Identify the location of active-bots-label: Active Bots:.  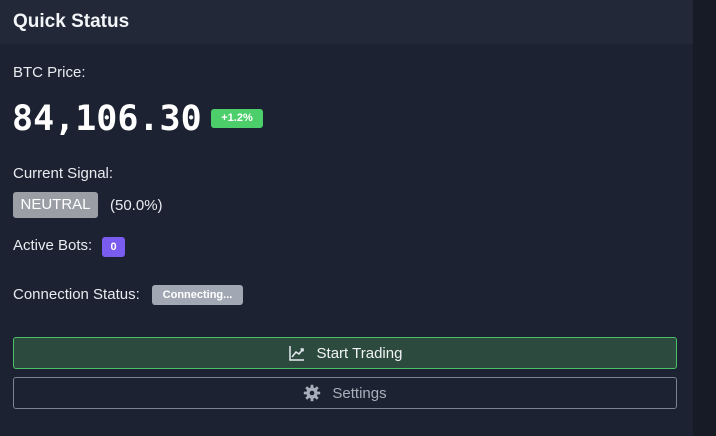
(53, 245).